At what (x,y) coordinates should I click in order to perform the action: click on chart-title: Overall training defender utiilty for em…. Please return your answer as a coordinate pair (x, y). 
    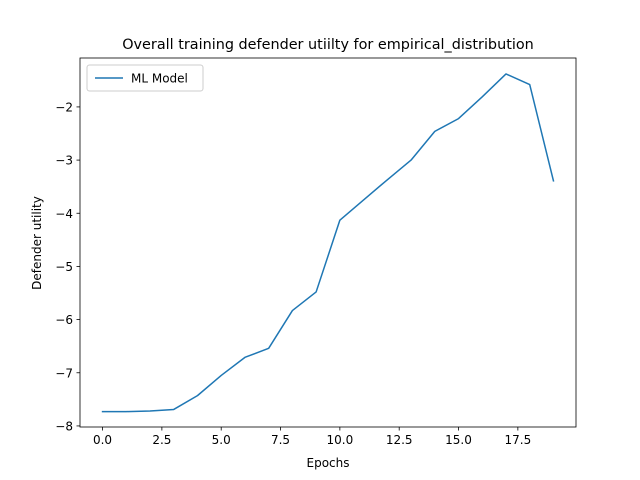
    Looking at the image, I should click on (328, 45).